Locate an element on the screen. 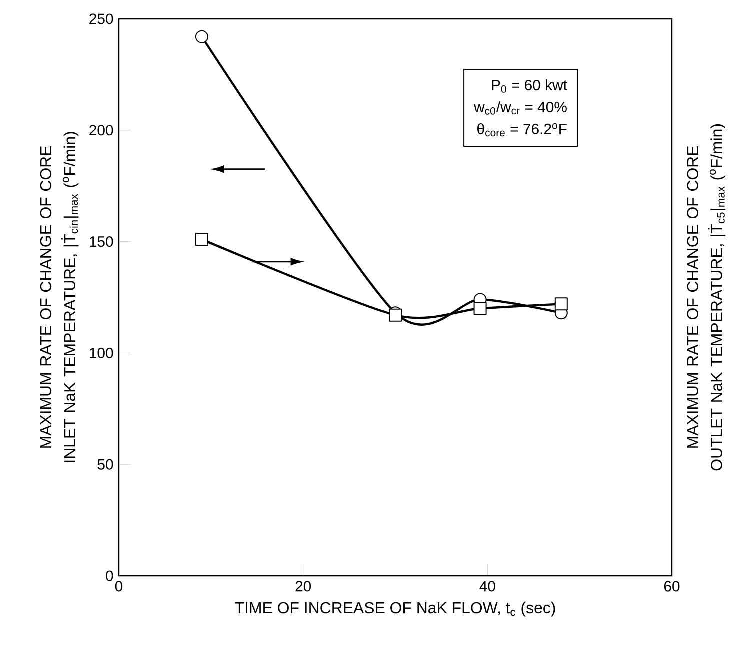 The image size is (744, 646). x-tick-label: 0 is located at coordinates (119, 586).